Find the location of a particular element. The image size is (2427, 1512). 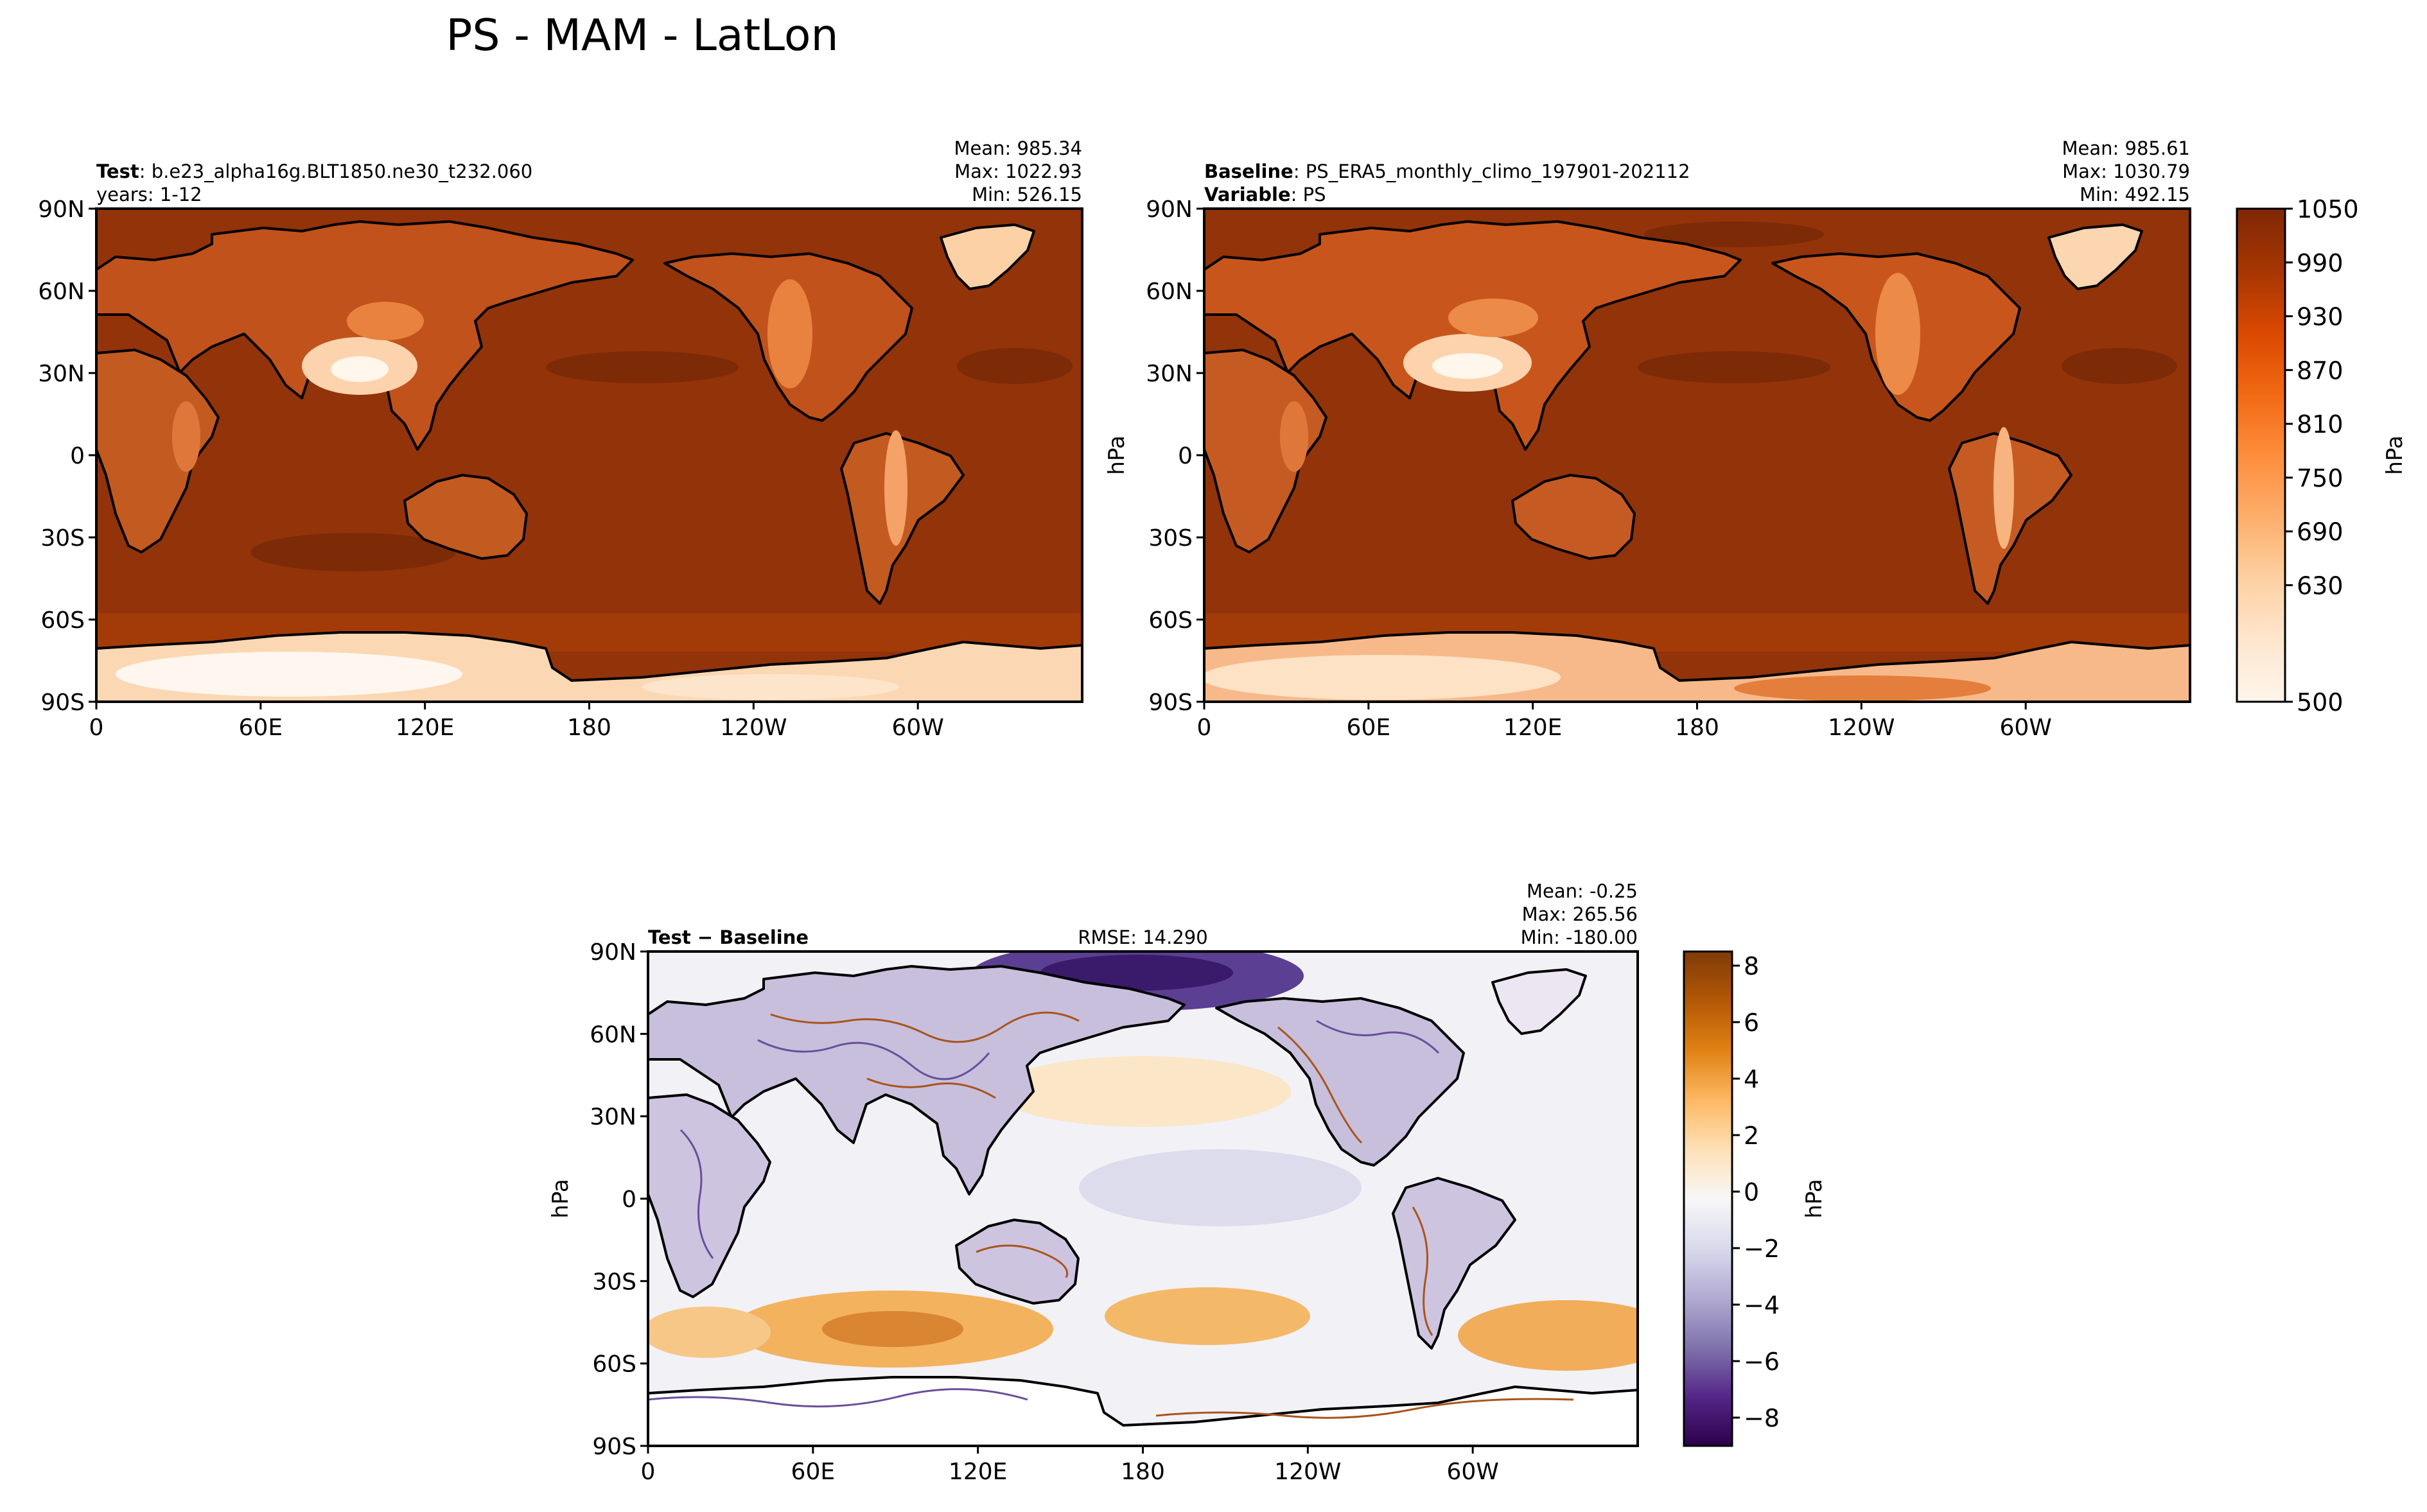

colorbar-tick-label: 690 is located at coordinates (2320, 532).